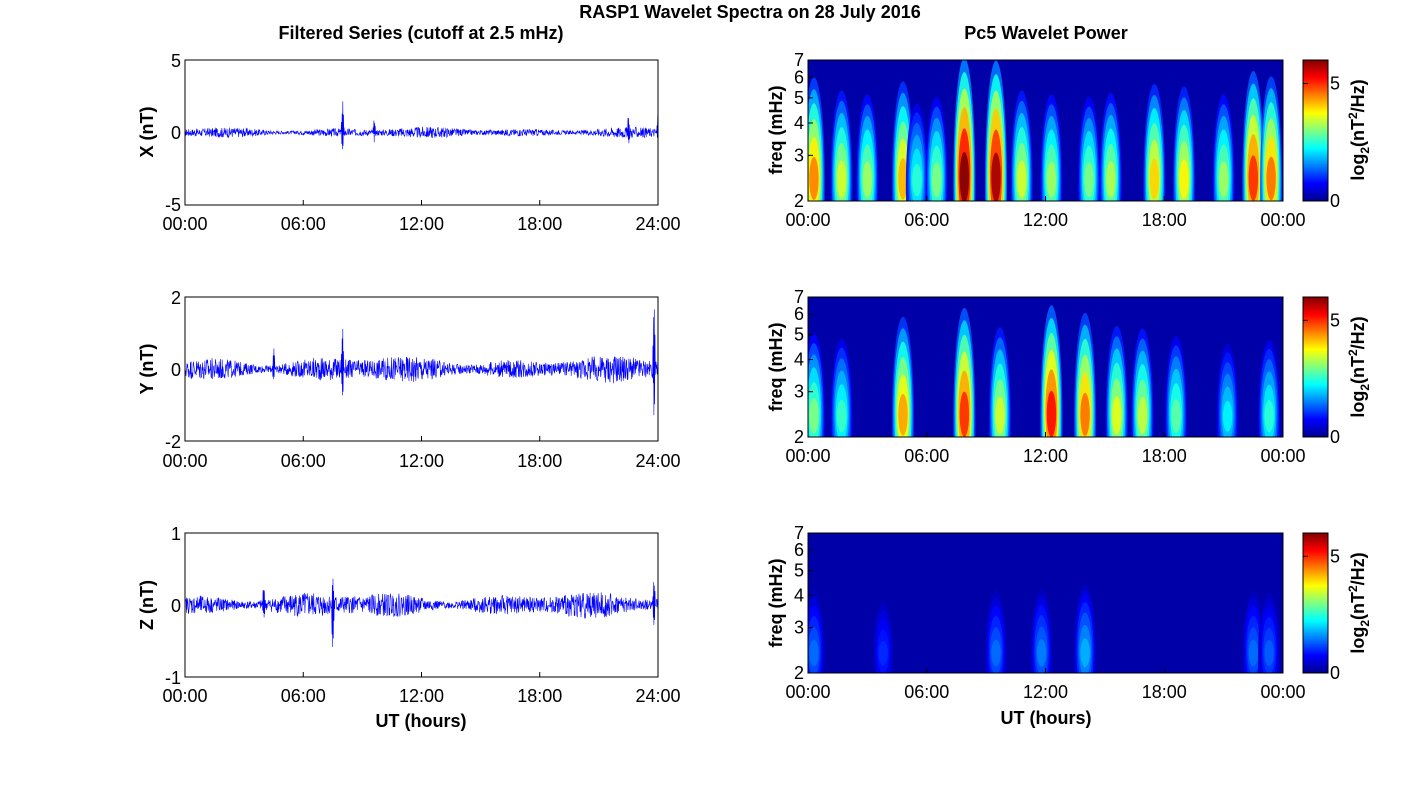 This screenshot has width=1418, height=788. I want to click on y-series-panel: Y (nT) 2 0 -2 00:00 06:00 12:00 18:00 24:00, so click(409, 379).